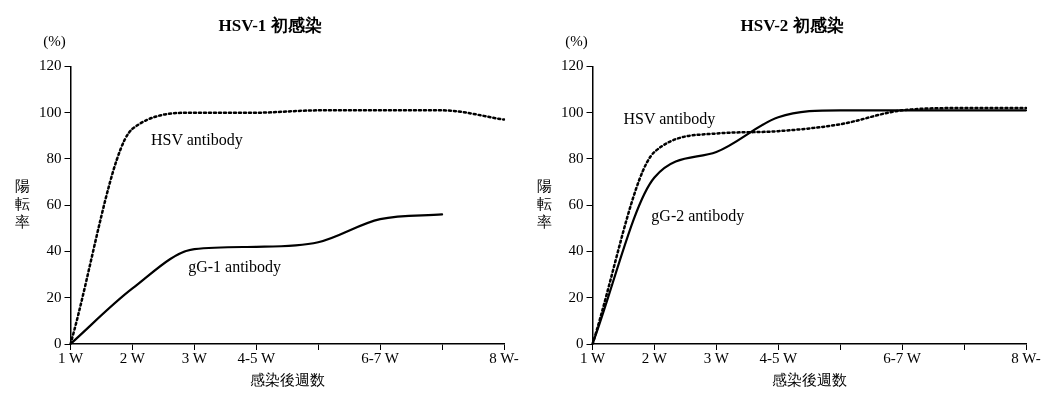 This screenshot has height=402, width=1057. What do you see at coordinates (235, 266) in the screenshot?
I see `series-label: gG-1 antibody` at bounding box center [235, 266].